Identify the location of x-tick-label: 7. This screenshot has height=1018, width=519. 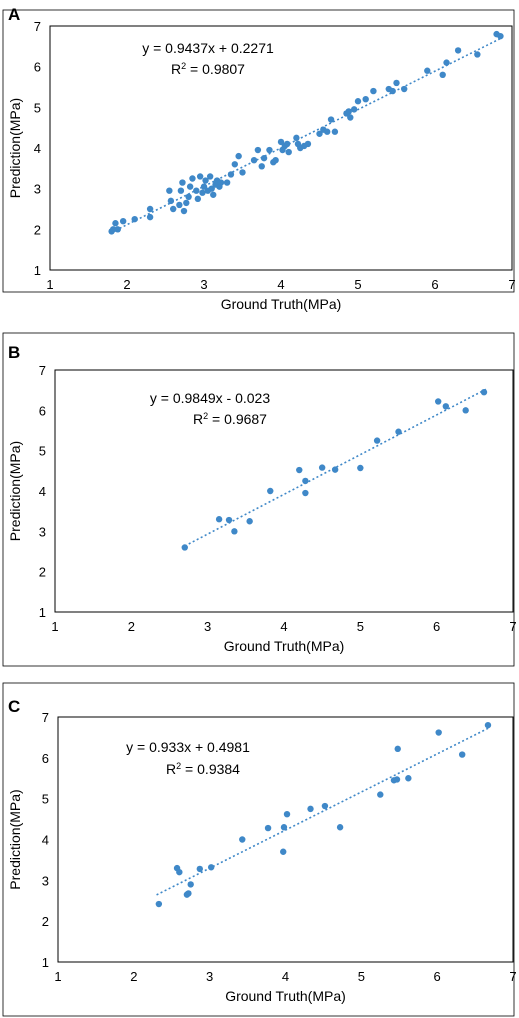
(512, 626).